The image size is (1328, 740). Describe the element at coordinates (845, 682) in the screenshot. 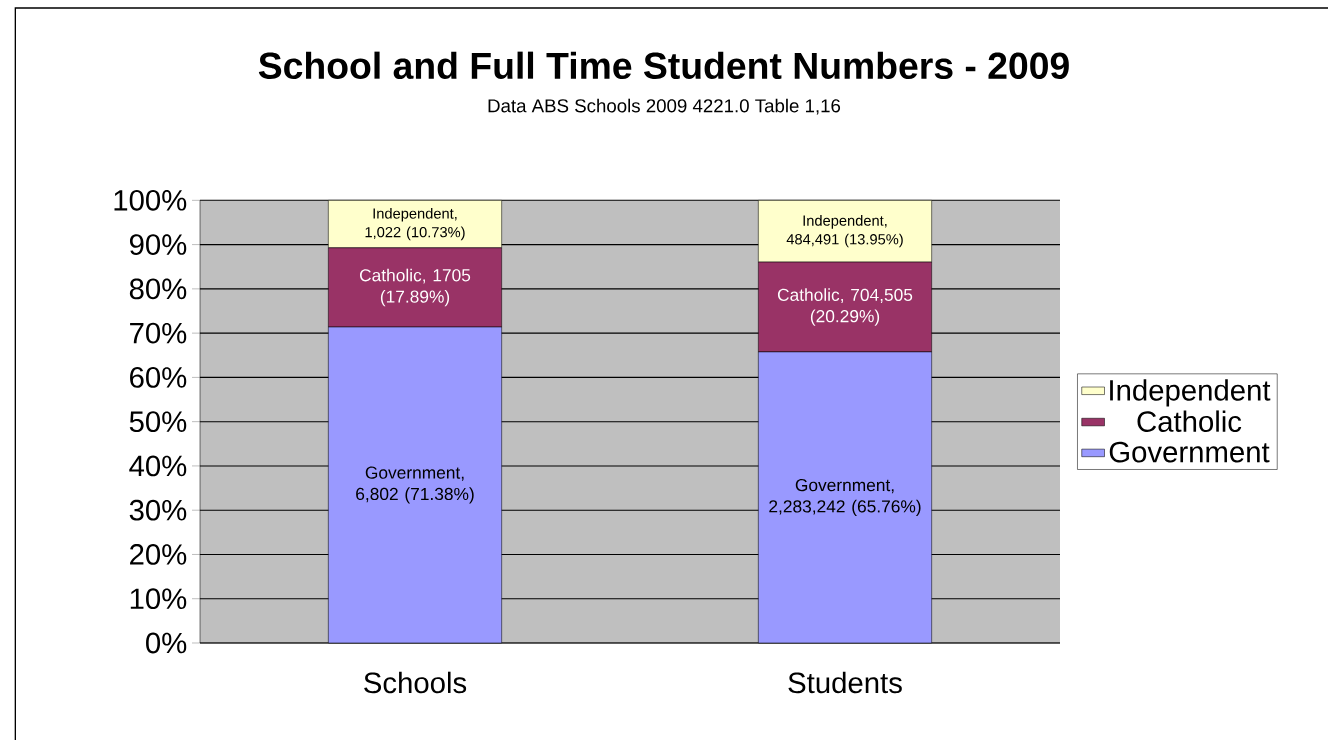

I see `x-tick-label: Students` at that location.